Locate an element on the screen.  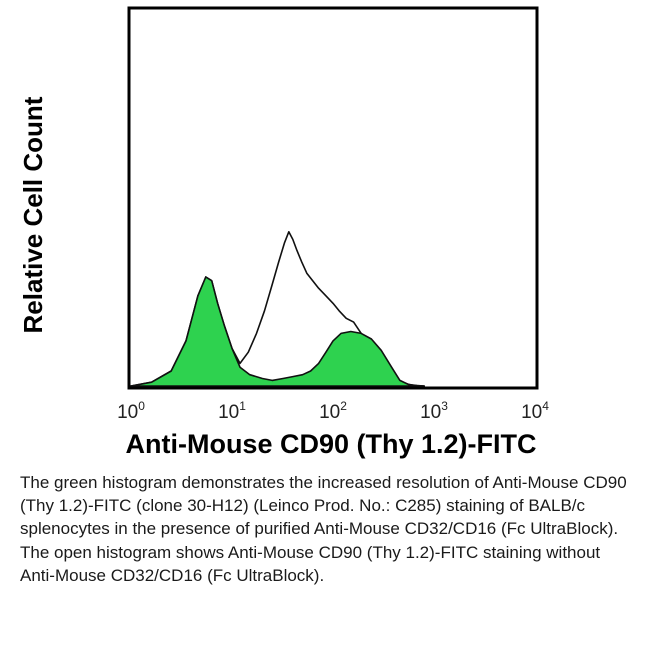
x-tick-label: 10¹ is located at coordinates (232, 411).